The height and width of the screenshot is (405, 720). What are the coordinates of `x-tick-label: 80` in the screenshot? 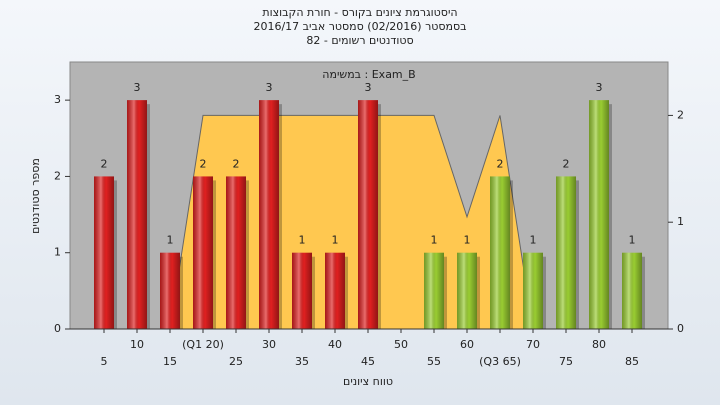 It's located at (599, 344).